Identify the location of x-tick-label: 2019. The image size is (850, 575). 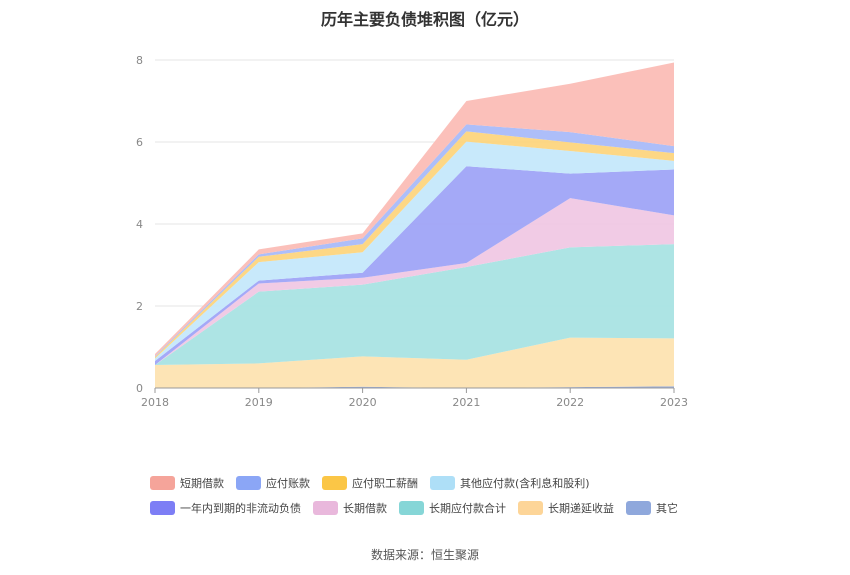
(259, 402).